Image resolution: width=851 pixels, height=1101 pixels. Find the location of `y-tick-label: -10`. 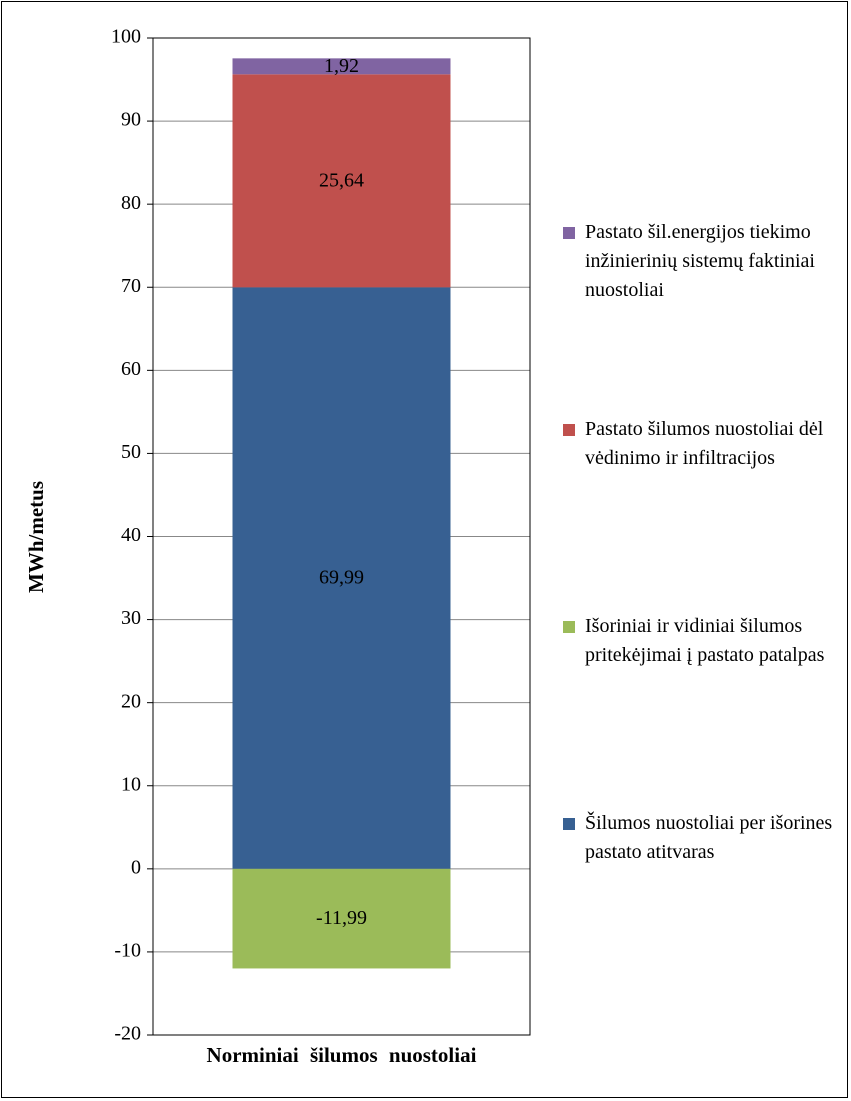

y-tick-label: -10 is located at coordinates (127, 951).